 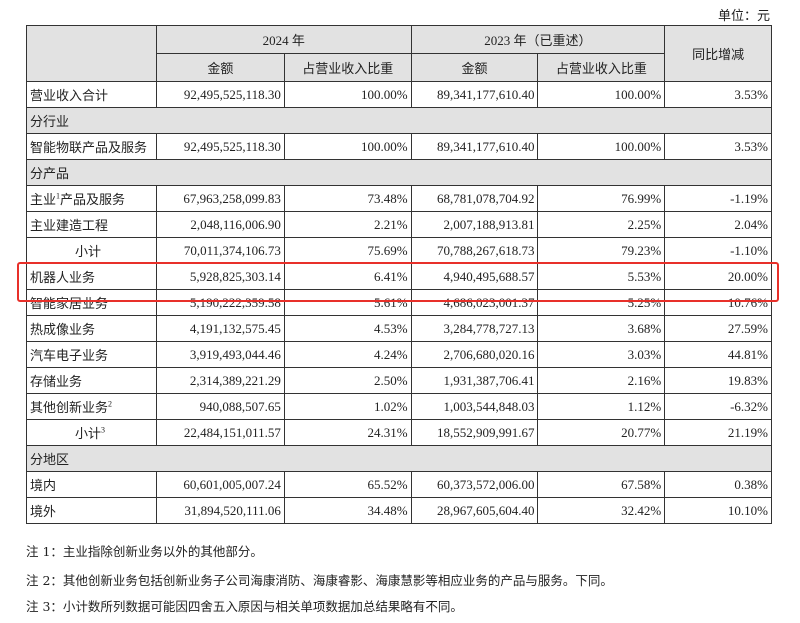 I want to click on cell-a23: 1,003,544,848.03, so click(x=474, y=406).